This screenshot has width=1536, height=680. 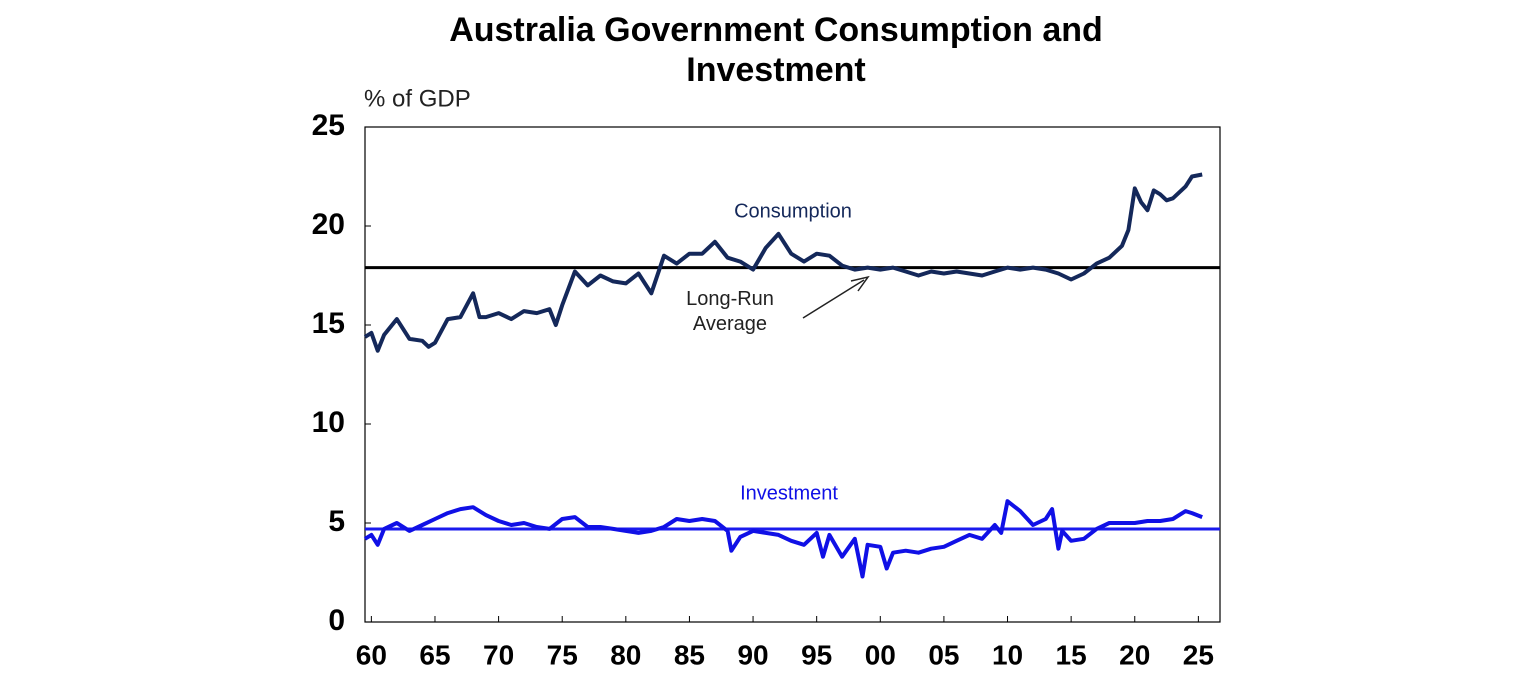 What do you see at coordinates (417, 98) in the screenshot?
I see `y-axis-label: % of GDP` at bounding box center [417, 98].